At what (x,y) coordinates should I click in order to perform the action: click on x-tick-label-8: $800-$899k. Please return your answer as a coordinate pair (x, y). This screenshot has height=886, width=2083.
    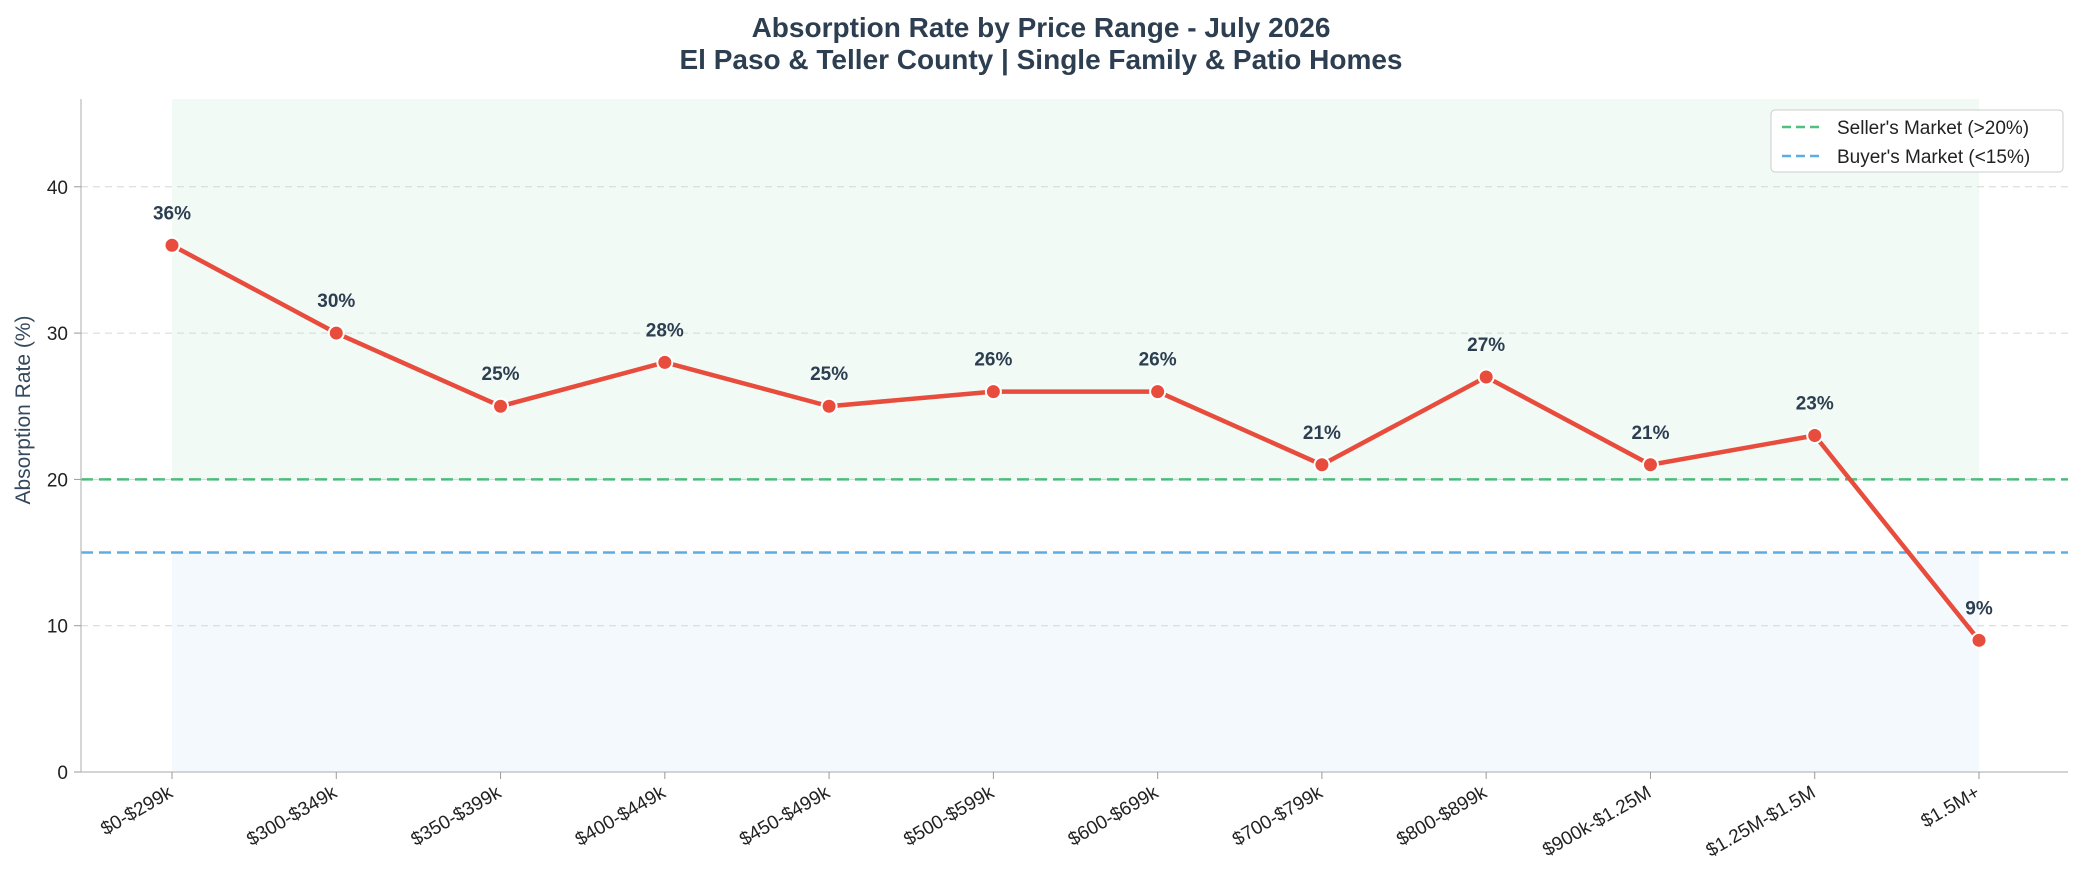
    Looking at the image, I should click on (1442, 816).